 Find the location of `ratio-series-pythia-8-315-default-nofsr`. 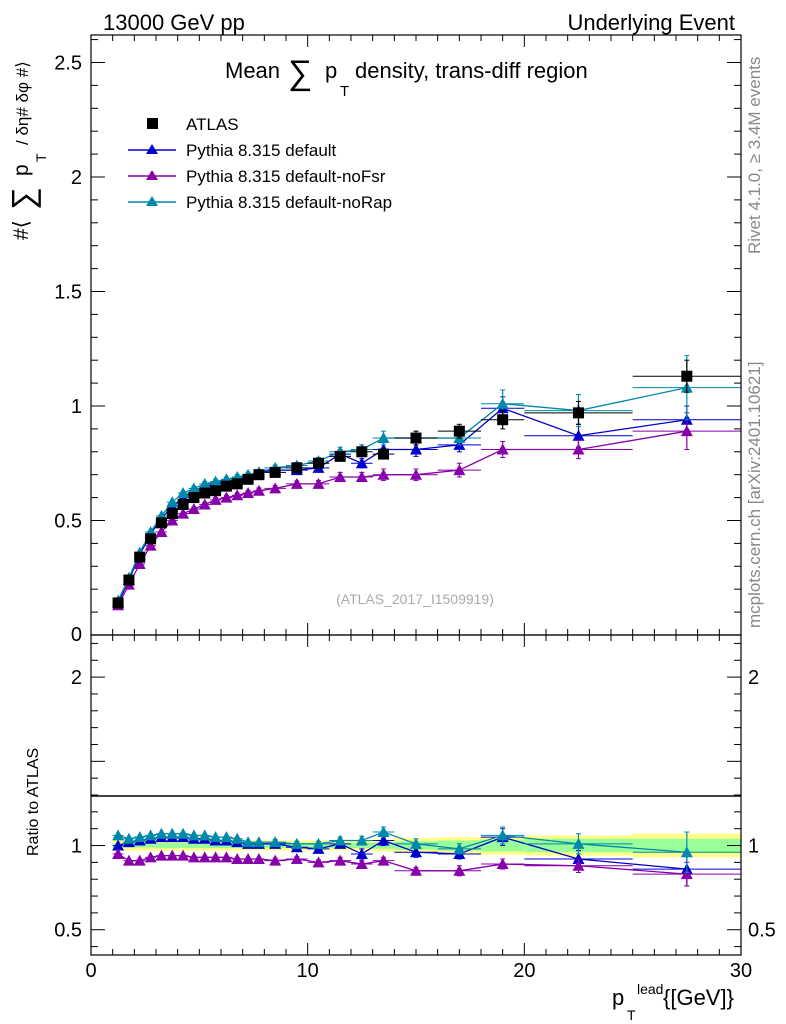

ratio-series-pythia-8-315-default-nofsr is located at coordinates (426, 867).